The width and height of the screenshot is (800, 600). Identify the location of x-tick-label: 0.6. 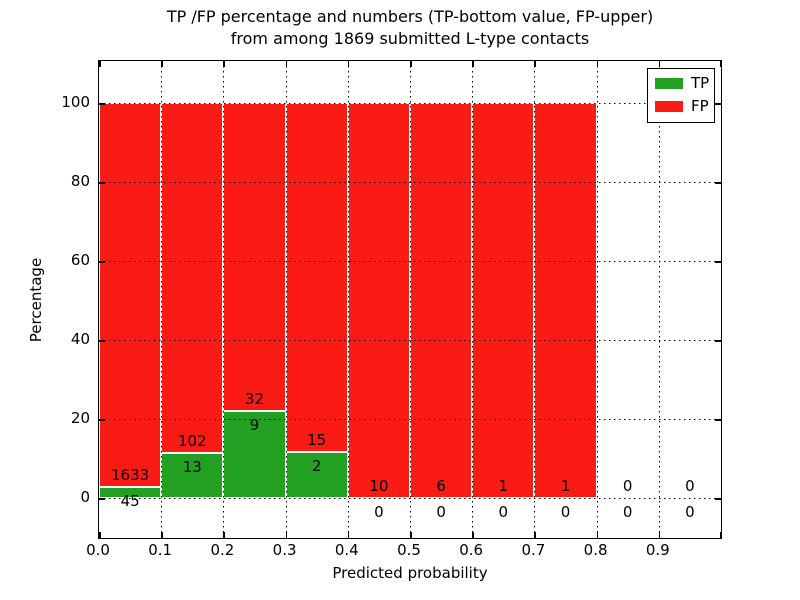
(471, 550).